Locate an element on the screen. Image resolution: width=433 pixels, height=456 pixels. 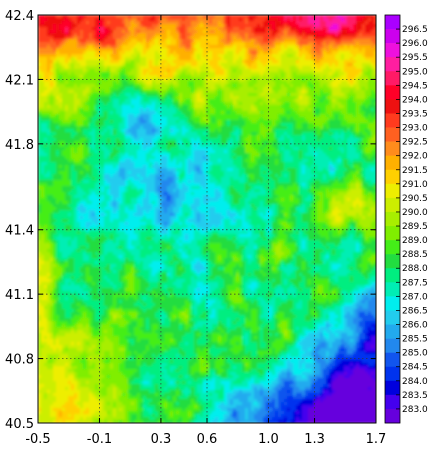
colorbar-label: 294.0 is located at coordinates (415, 100).